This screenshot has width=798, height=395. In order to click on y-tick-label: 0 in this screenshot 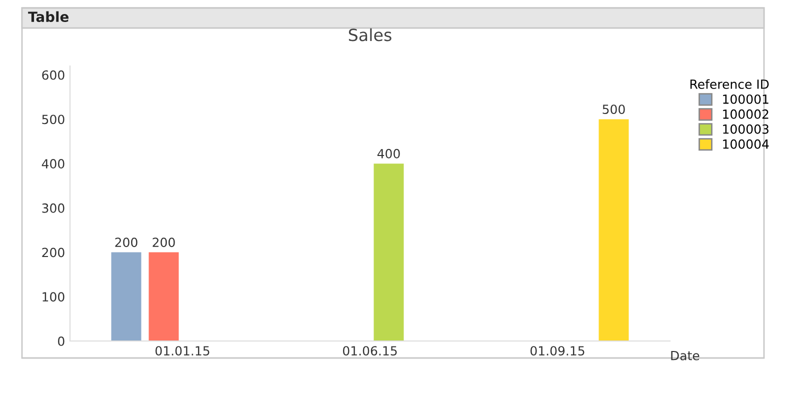, I will do `click(61, 341)`.